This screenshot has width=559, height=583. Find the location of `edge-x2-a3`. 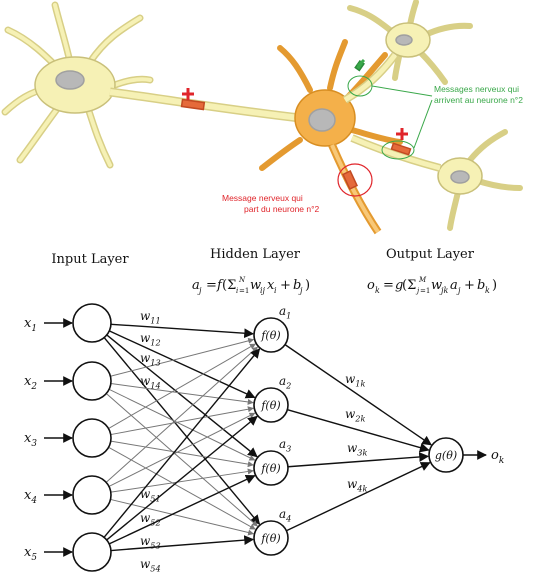

edge-x2-a3 is located at coordinates (182, 424).